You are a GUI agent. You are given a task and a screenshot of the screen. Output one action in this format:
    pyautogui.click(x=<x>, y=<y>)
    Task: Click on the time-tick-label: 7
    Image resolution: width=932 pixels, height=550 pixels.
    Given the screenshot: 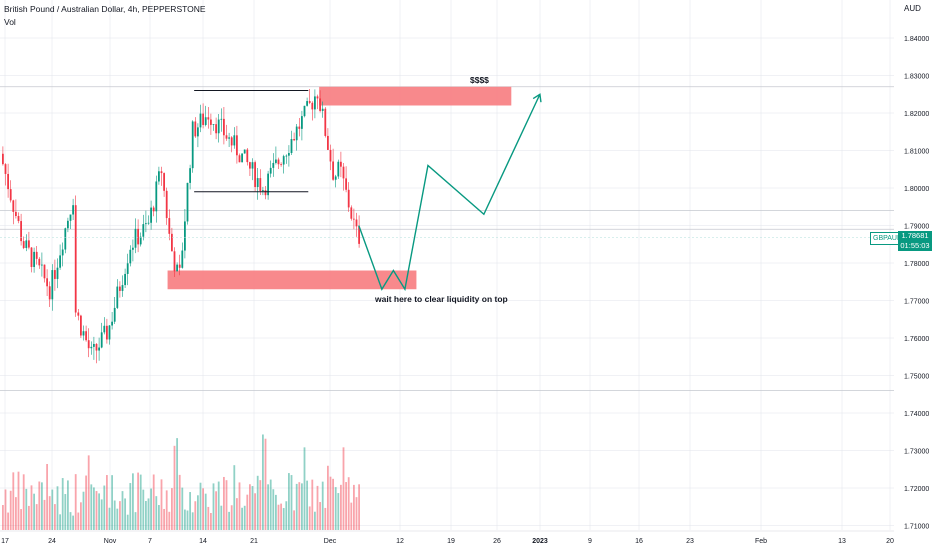 What is the action you would take?
    pyautogui.click(x=150, y=541)
    